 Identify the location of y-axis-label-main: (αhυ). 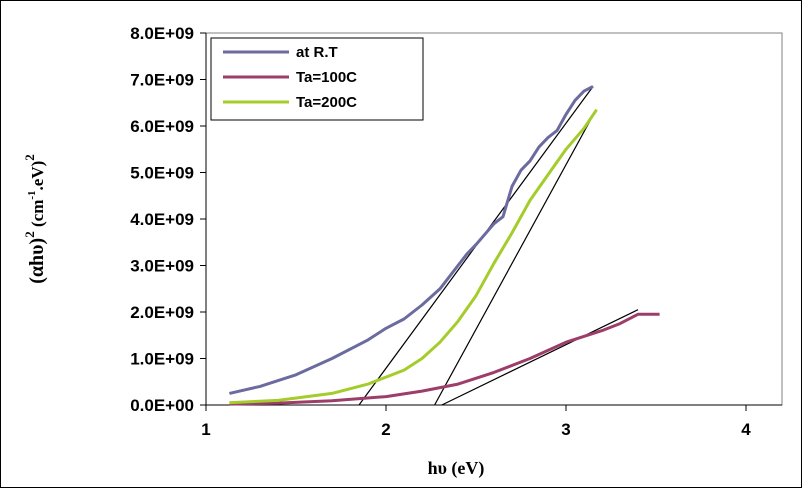
(37, 261).